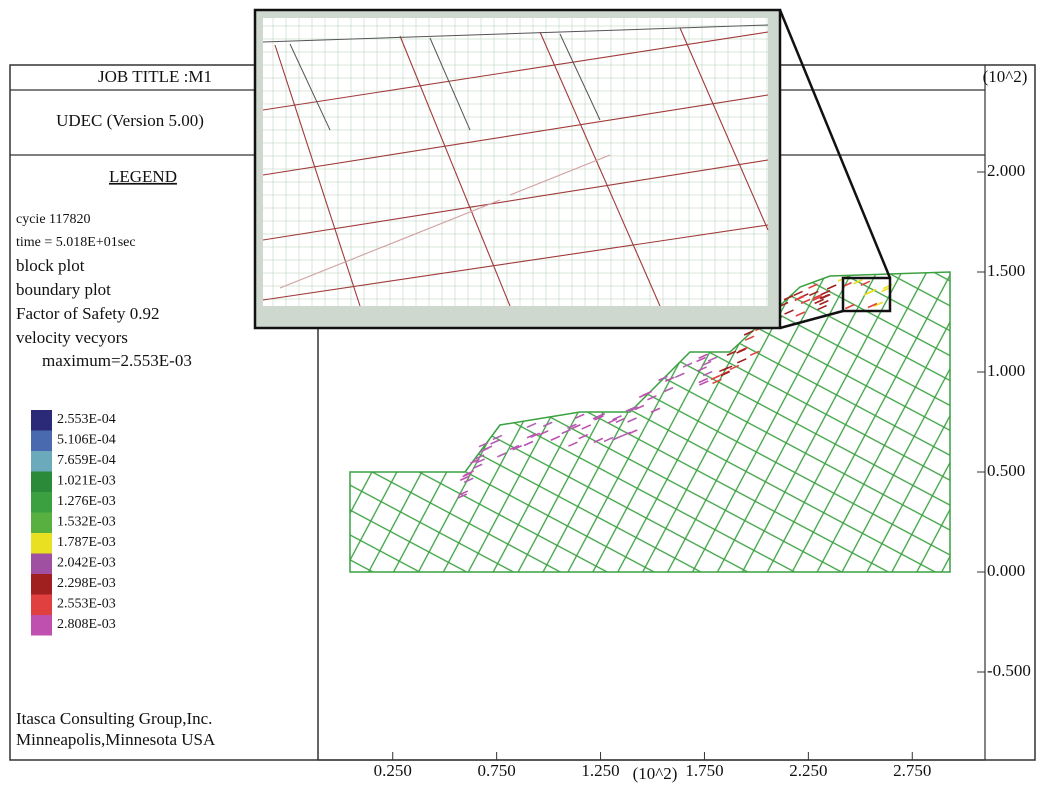 The height and width of the screenshot is (790, 1047). What do you see at coordinates (86, 563) in the screenshot?
I see `color-label: 2.042E-03` at bounding box center [86, 563].